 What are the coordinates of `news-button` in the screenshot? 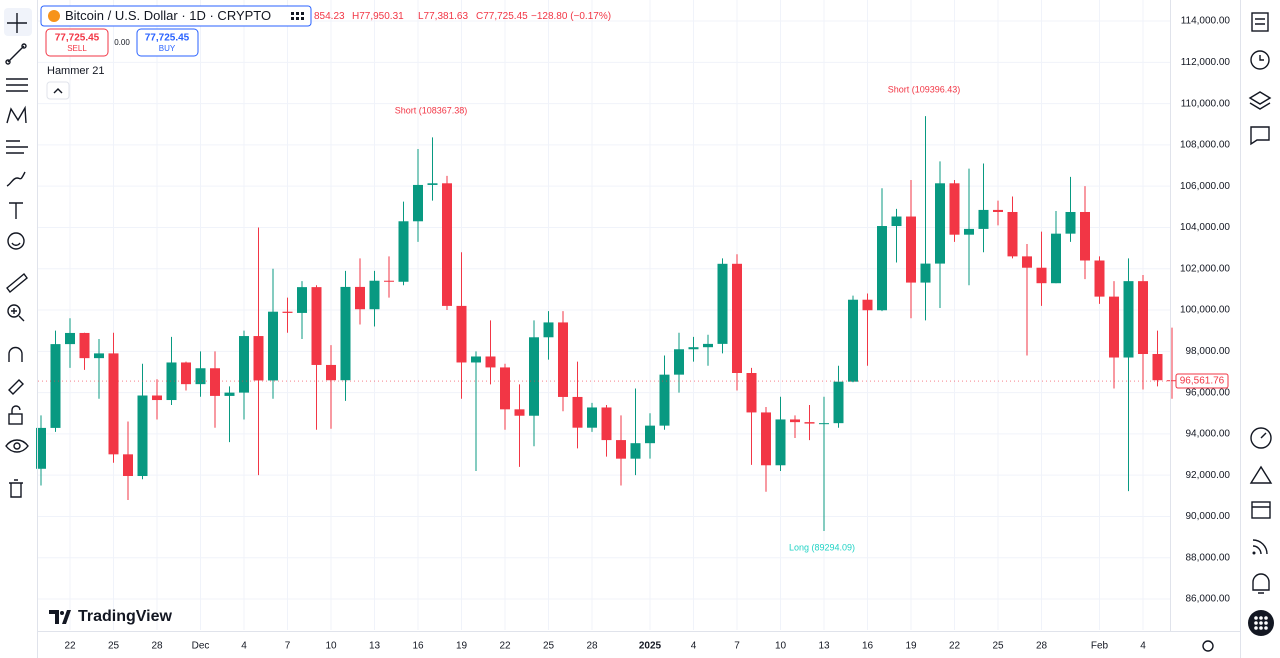 It's located at (1260, 547).